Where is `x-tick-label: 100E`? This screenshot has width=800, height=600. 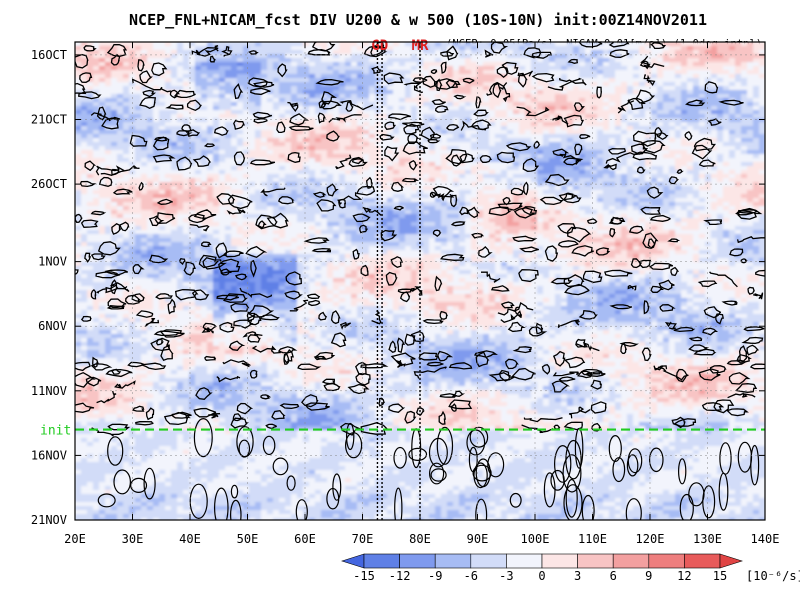 x-tick-label: 100E is located at coordinates (535, 539).